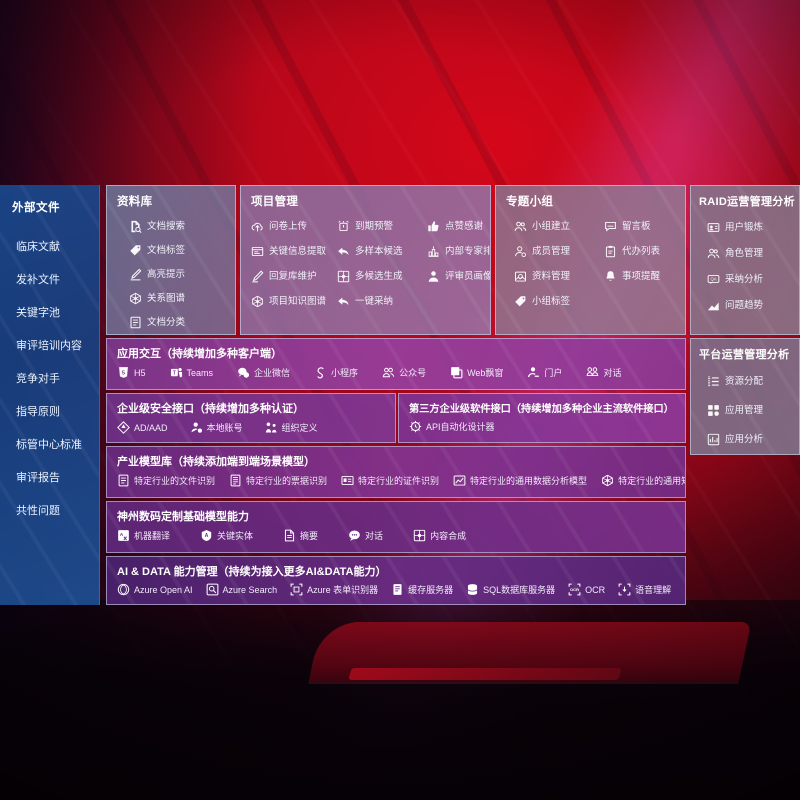 The image size is (800, 800). I want to click on platform-item-label: 应用管理, so click(744, 410).